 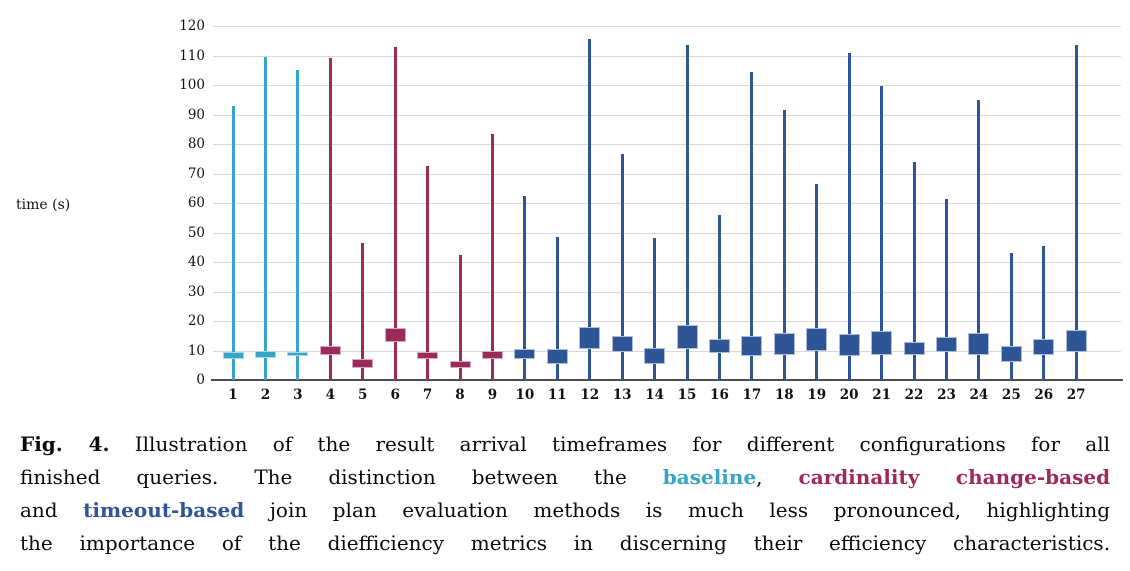 What do you see at coordinates (493, 444) in the screenshot?
I see `caption-segment: arrival` at bounding box center [493, 444].